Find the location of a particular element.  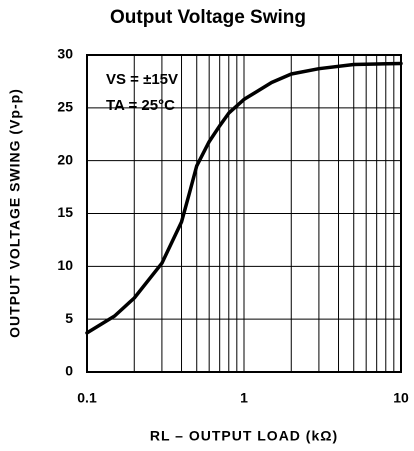

x-tick-label: 1 is located at coordinates (244, 398).